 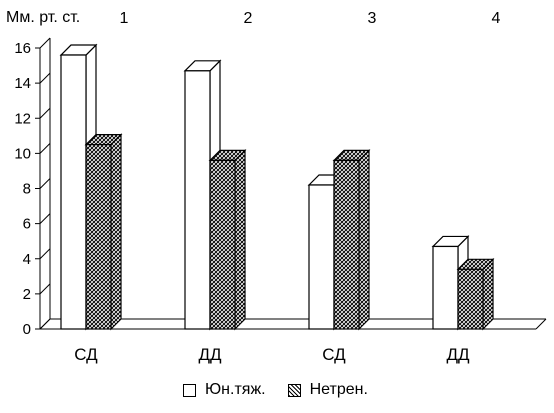 I want to click on legend-item-series-1: Юн.тяж., so click(x=224, y=390).